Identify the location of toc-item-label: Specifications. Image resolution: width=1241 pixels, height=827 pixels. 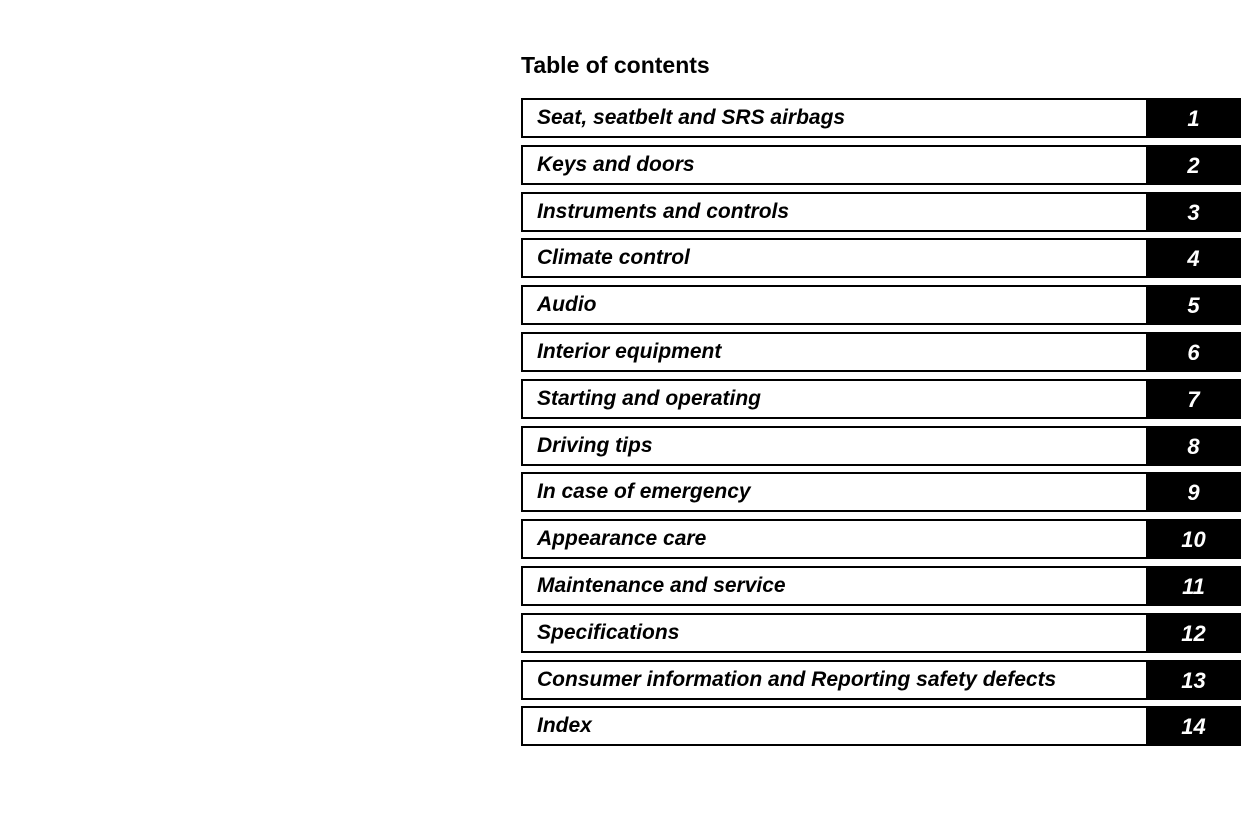
(833, 633).